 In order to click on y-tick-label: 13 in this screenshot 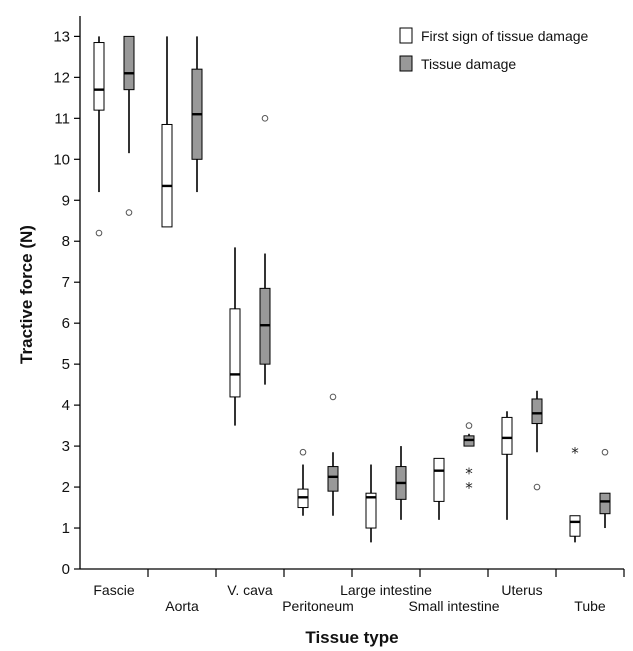, I will do `click(61, 36)`.